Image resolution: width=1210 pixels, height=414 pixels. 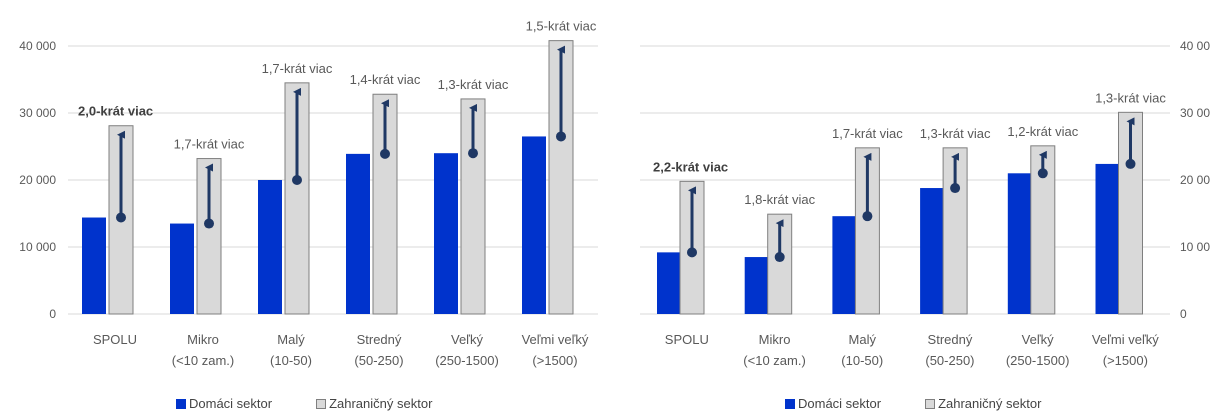 I want to click on legend-right: Domáci sektor Zahraničný sektor, so click(x=935, y=403).